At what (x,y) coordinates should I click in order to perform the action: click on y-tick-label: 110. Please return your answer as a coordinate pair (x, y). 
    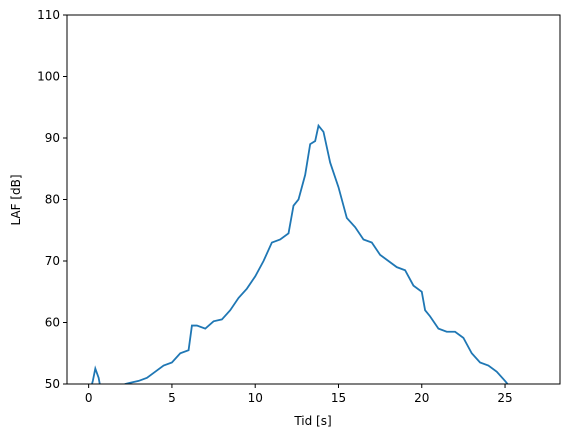
    Looking at the image, I should click on (48, 15).